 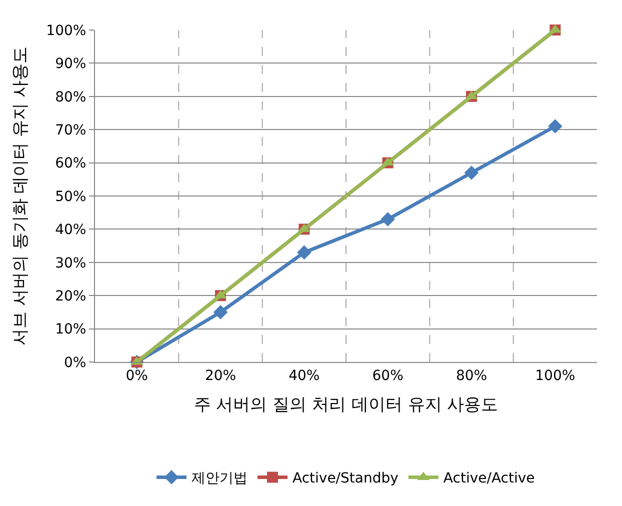 I want to click on y-tick-label: 100%, so click(x=66, y=30).